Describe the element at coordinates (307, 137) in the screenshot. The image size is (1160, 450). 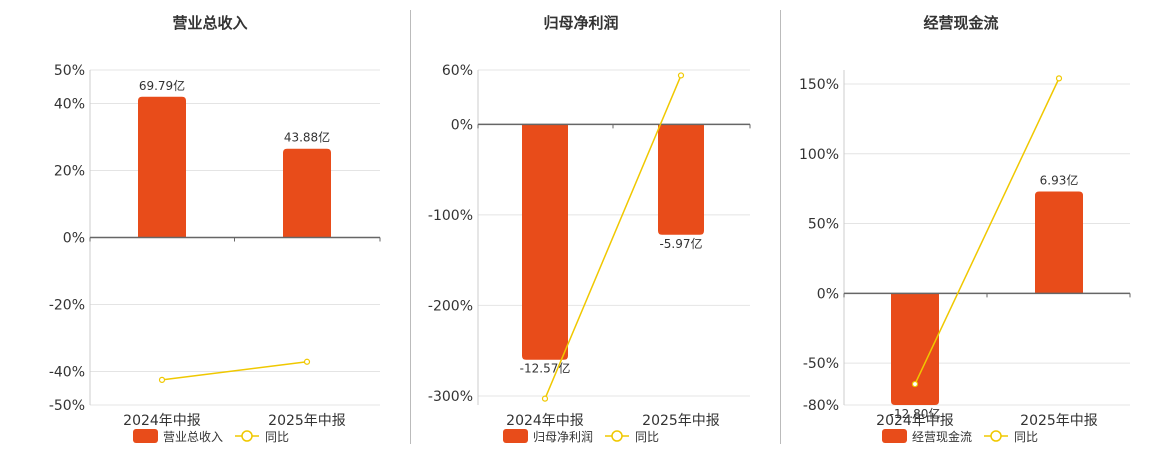
I see `bar-data-label: 43.88亿` at that location.